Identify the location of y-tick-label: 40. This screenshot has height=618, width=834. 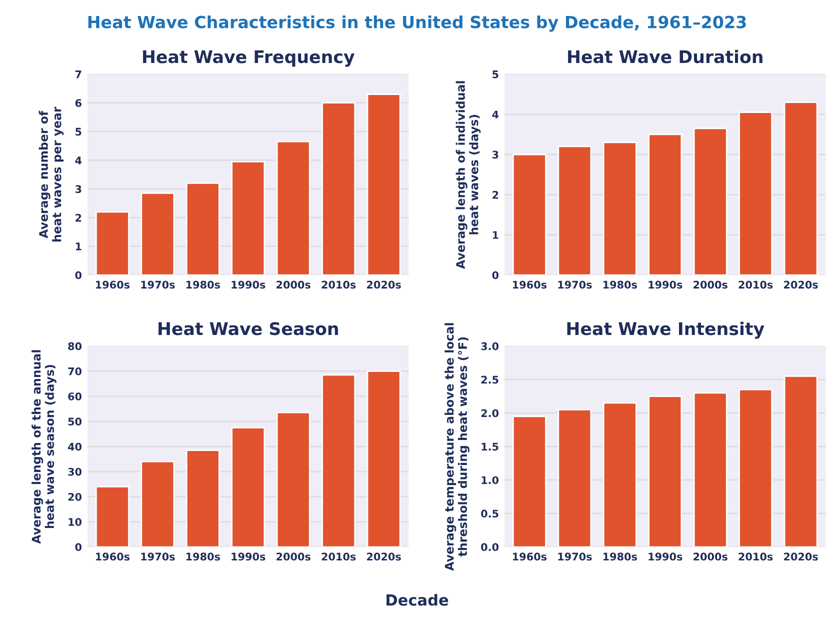
(75, 446).